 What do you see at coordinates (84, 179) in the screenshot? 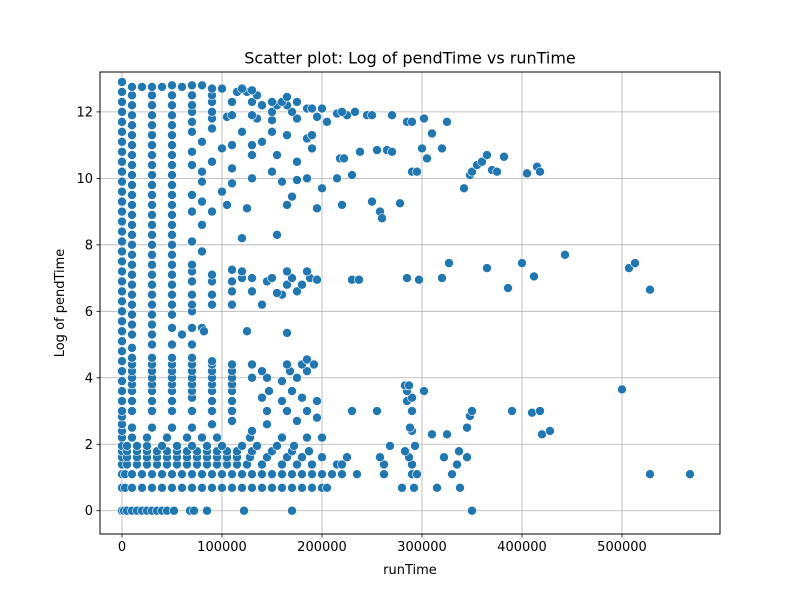
I see `y-tick-label: 10` at bounding box center [84, 179].